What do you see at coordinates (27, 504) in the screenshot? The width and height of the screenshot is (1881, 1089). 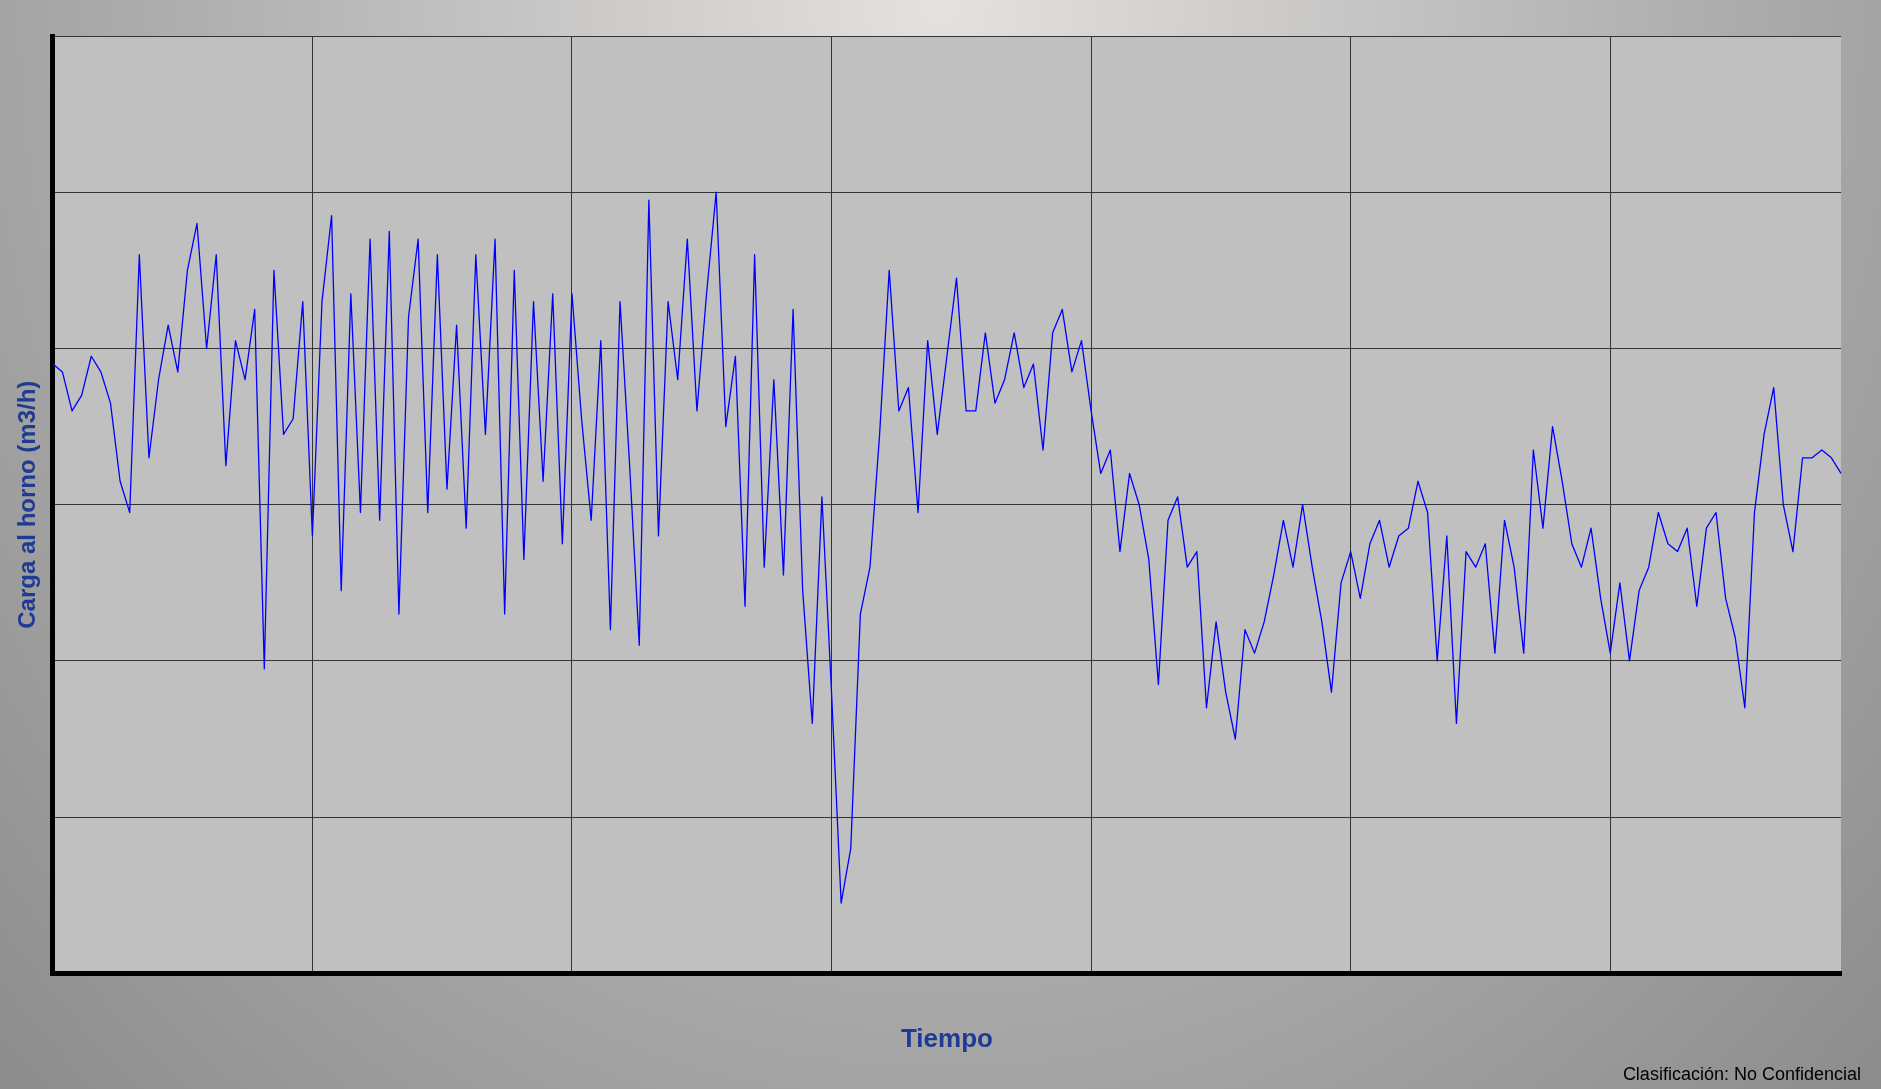 I see `y-axis-title: Carga al horno (m3/h)` at bounding box center [27, 504].